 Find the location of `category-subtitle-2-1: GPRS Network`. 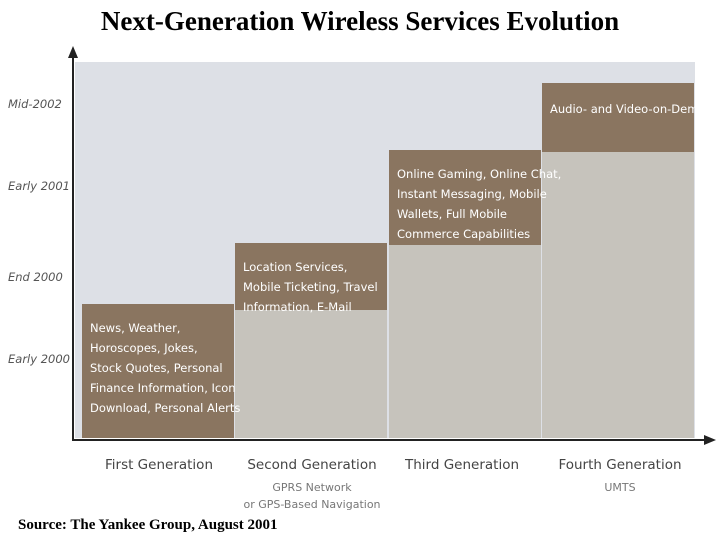

category-subtitle-2-1: GPRS Network is located at coordinates (312, 487).